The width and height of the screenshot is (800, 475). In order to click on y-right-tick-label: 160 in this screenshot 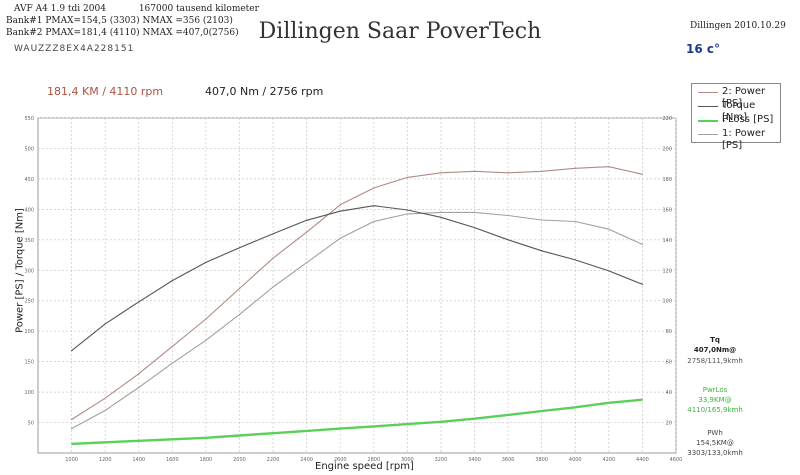, I will do `click(667, 210)`.